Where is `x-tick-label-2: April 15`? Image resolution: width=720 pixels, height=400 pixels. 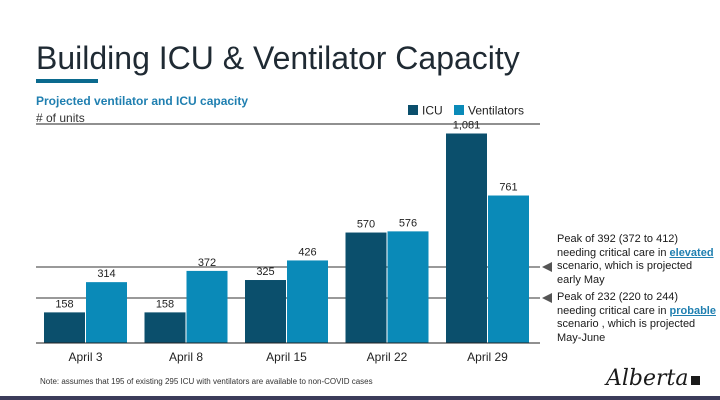
x-tick-label-2: April 15 is located at coordinates (286, 357).